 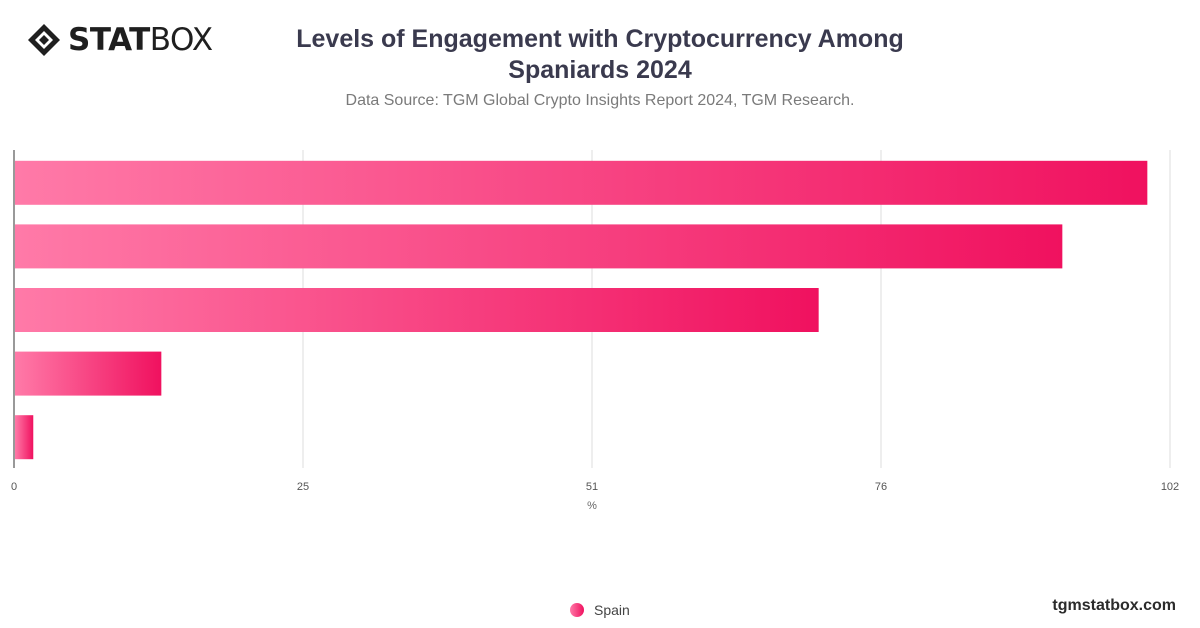 What do you see at coordinates (577, 610) in the screenshot?
I see `legend-marker` at bounding box center [577, 610].